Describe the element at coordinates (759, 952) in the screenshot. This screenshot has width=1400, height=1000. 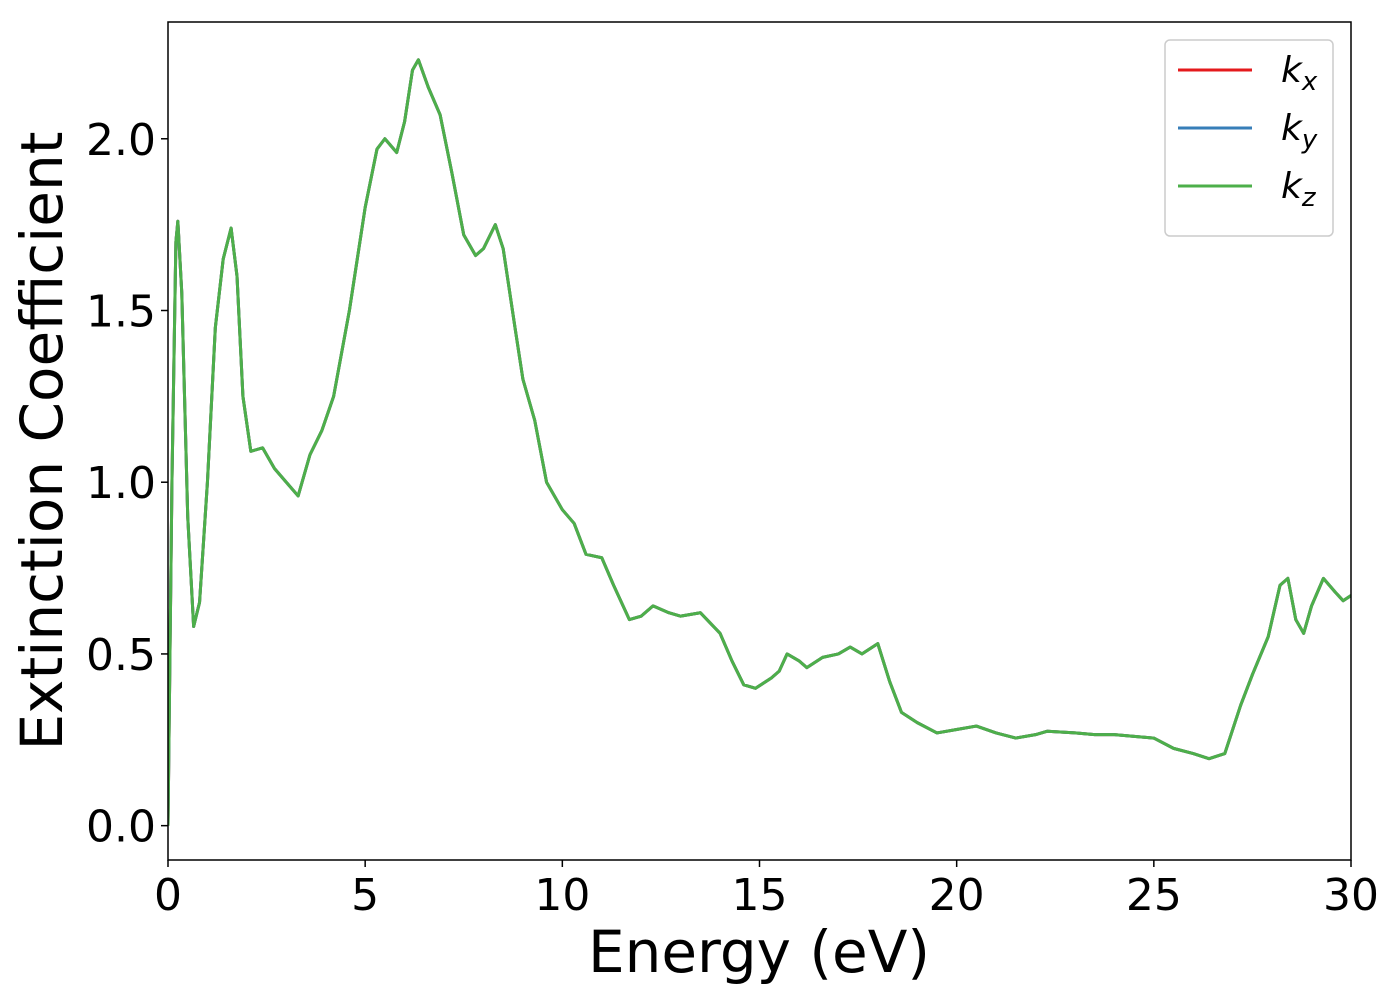
I see `x-axis-label: Energy (eV)` at that location.